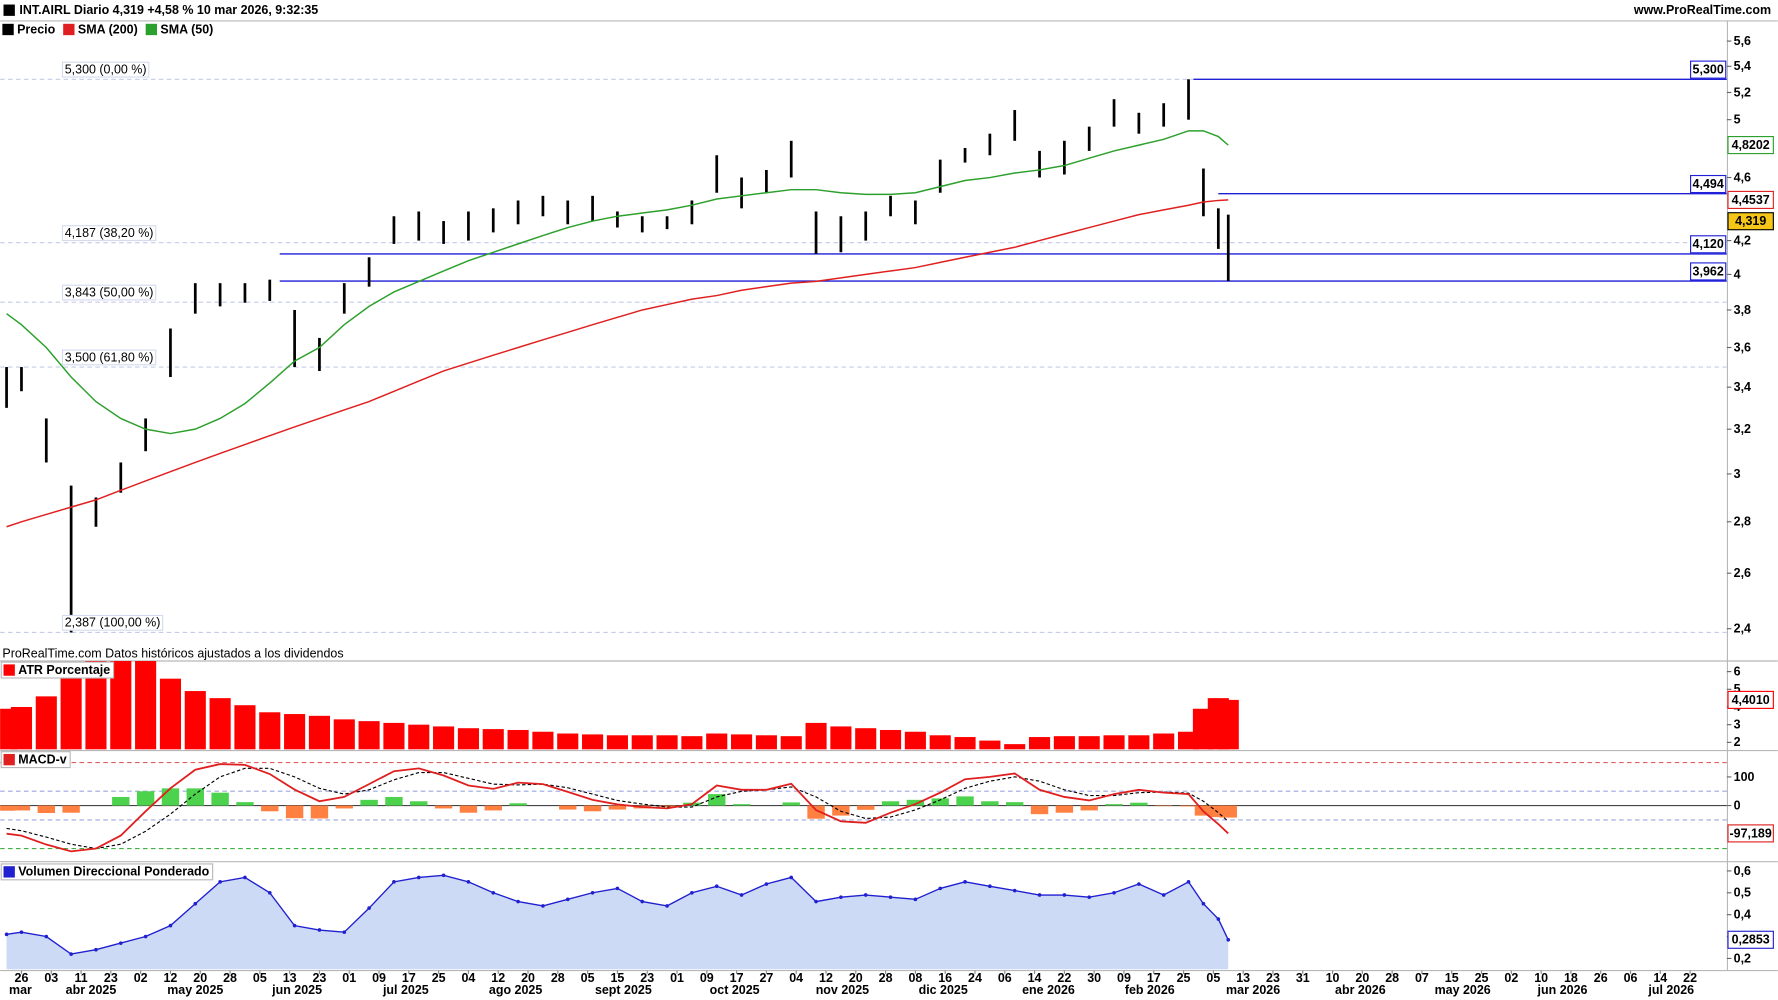 The image size is (1778, 1000). I want to click on x-tick-label: 25, so click(1482, 978).